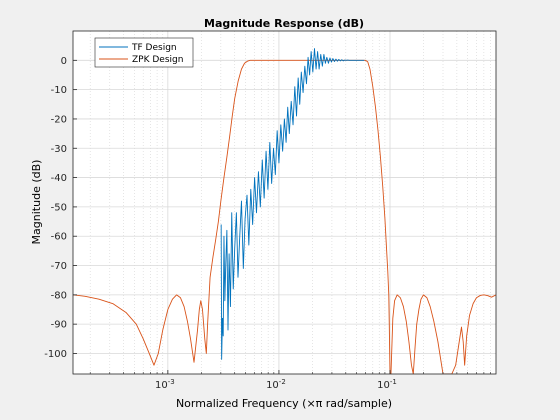 The image size is (560, 420). What do you see at coordinates (59, 90) in the screenshot?
I see `y-tick-label: -10` at bounding box center [59, 90].